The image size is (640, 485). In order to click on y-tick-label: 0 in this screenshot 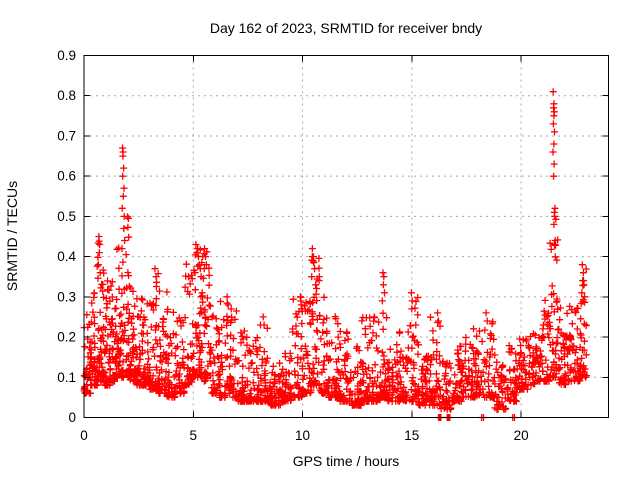, I will do `click(72, 417)`.